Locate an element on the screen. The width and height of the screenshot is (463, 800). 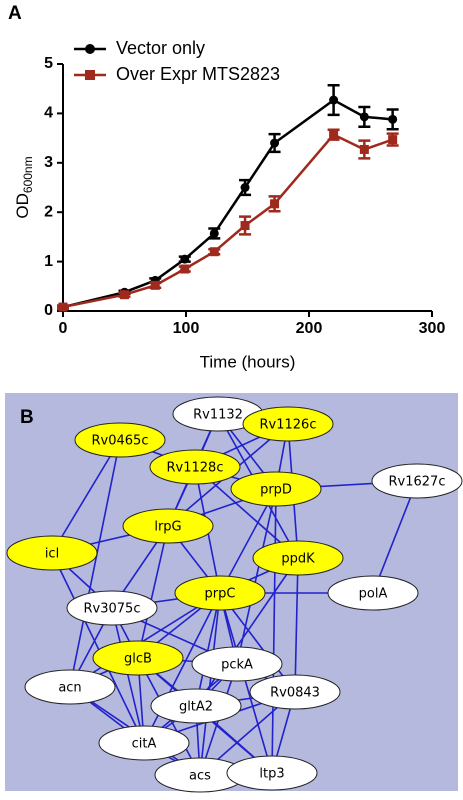
node-label: prpD is located at coordinates (276, 490).